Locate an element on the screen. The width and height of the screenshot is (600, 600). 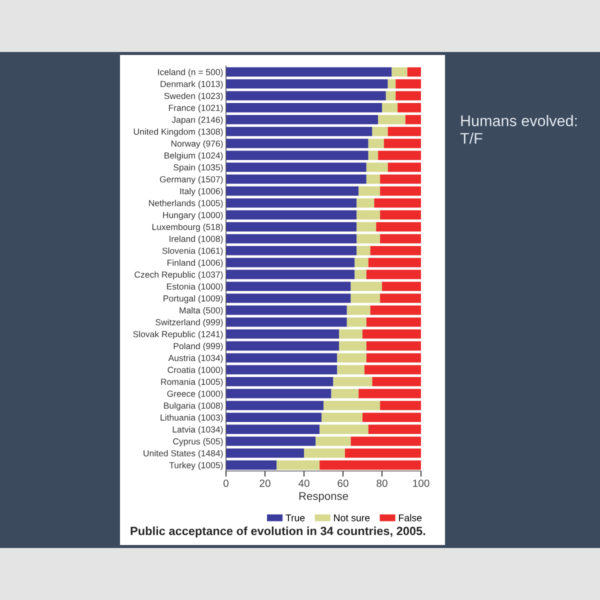
y-tick-label: Sweden (1023) is located at coordinates (193, 96).